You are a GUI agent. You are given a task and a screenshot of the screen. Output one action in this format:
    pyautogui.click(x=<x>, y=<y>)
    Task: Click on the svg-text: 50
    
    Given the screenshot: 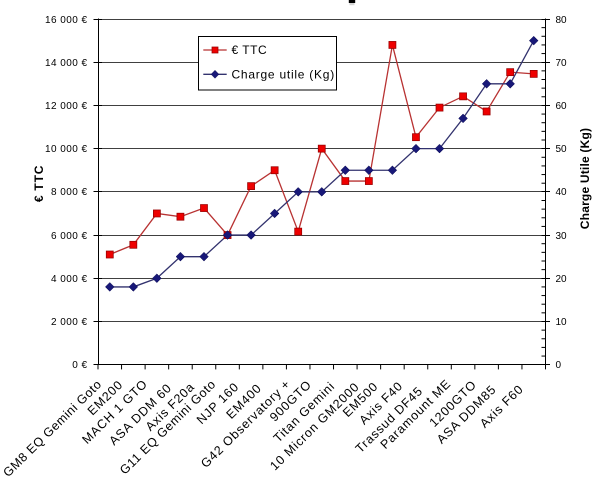 What is the action you would take?
    pyautogui.click(x=562, y=149)
    